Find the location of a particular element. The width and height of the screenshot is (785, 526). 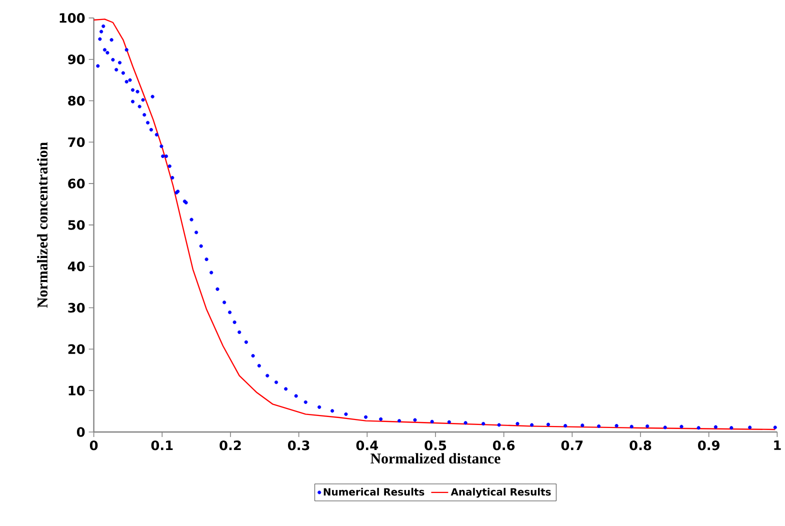

y-tick-label: 80 is located at coordinates (76, 101).